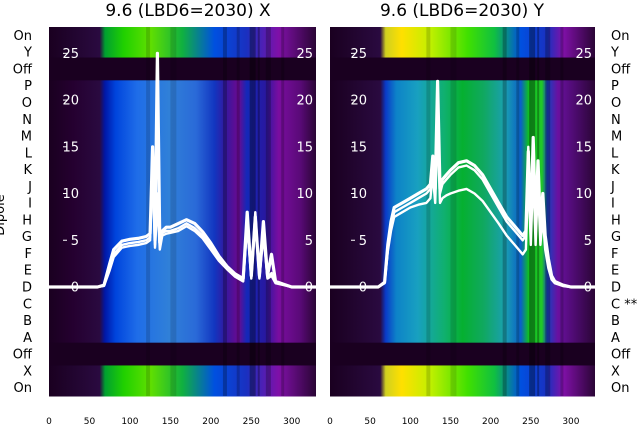 The height and width of the screenshot is (440, 640). Describe the element at coordinates (27, 304) in the screenshot. I see `category-label: C` at that location.